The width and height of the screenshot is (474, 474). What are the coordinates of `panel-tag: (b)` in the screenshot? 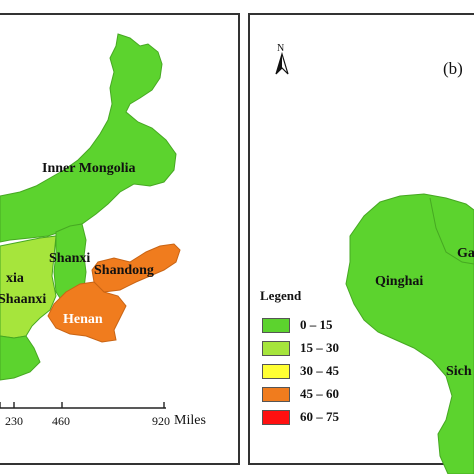 It's located at (453, 68).